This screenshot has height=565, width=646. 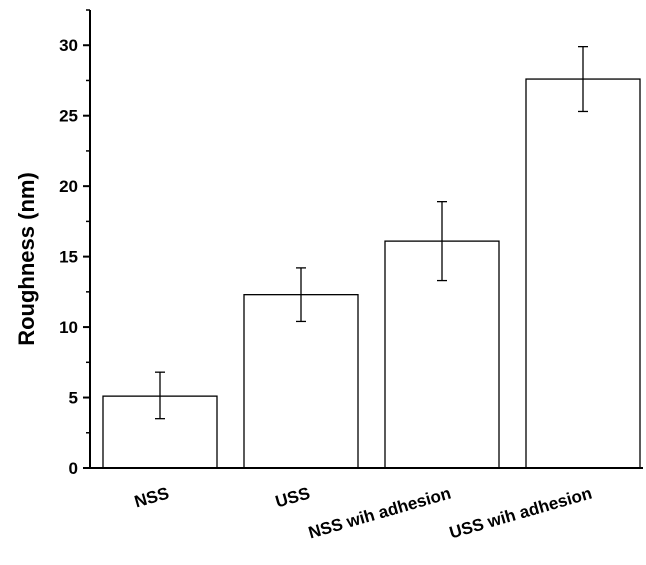 What do you see at coordinates (68, 327) in the screenshot?
I see `y-tick-label: 10` at bounding box center [68, 327].